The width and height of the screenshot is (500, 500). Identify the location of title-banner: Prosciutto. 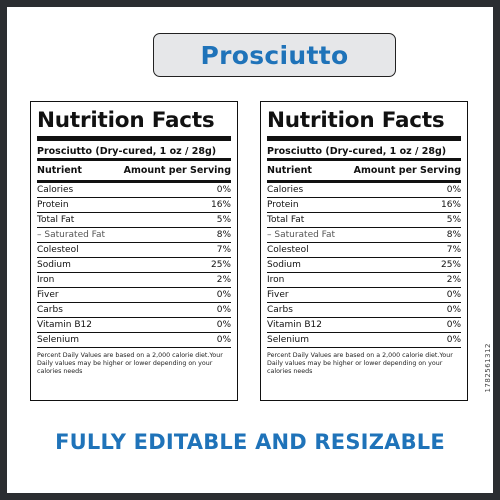
(274, 55).